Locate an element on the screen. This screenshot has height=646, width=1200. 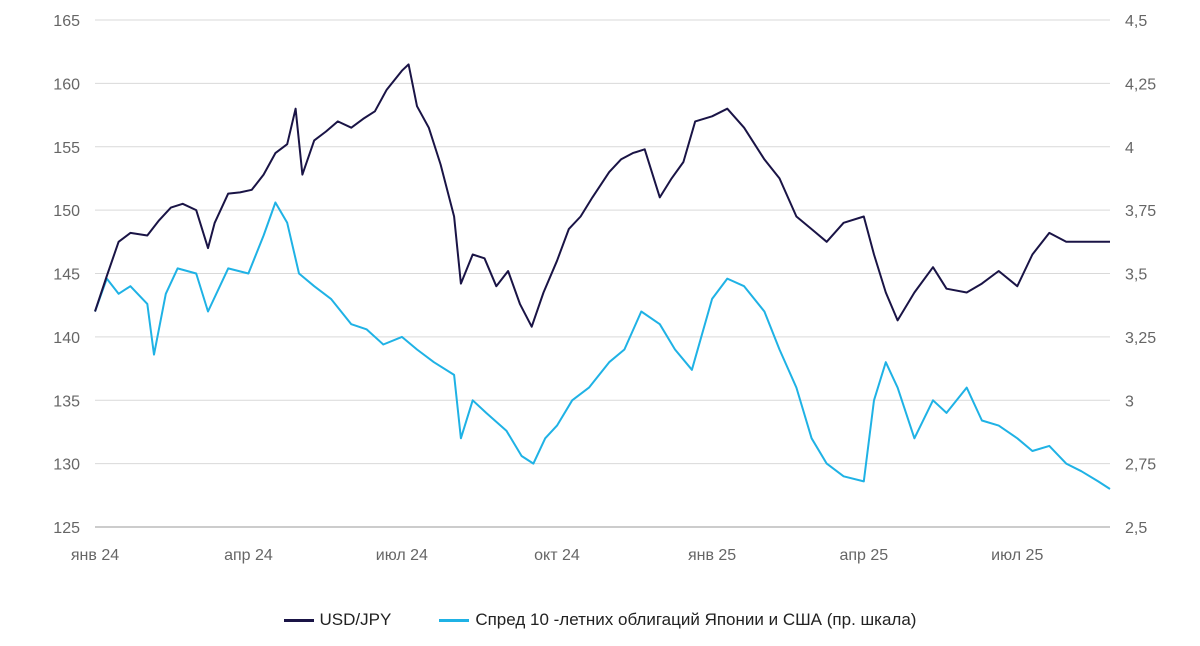
left-axis-ticks: 125 130 135 140 145 150 155 160 165 is located at coordinates (66, 275).